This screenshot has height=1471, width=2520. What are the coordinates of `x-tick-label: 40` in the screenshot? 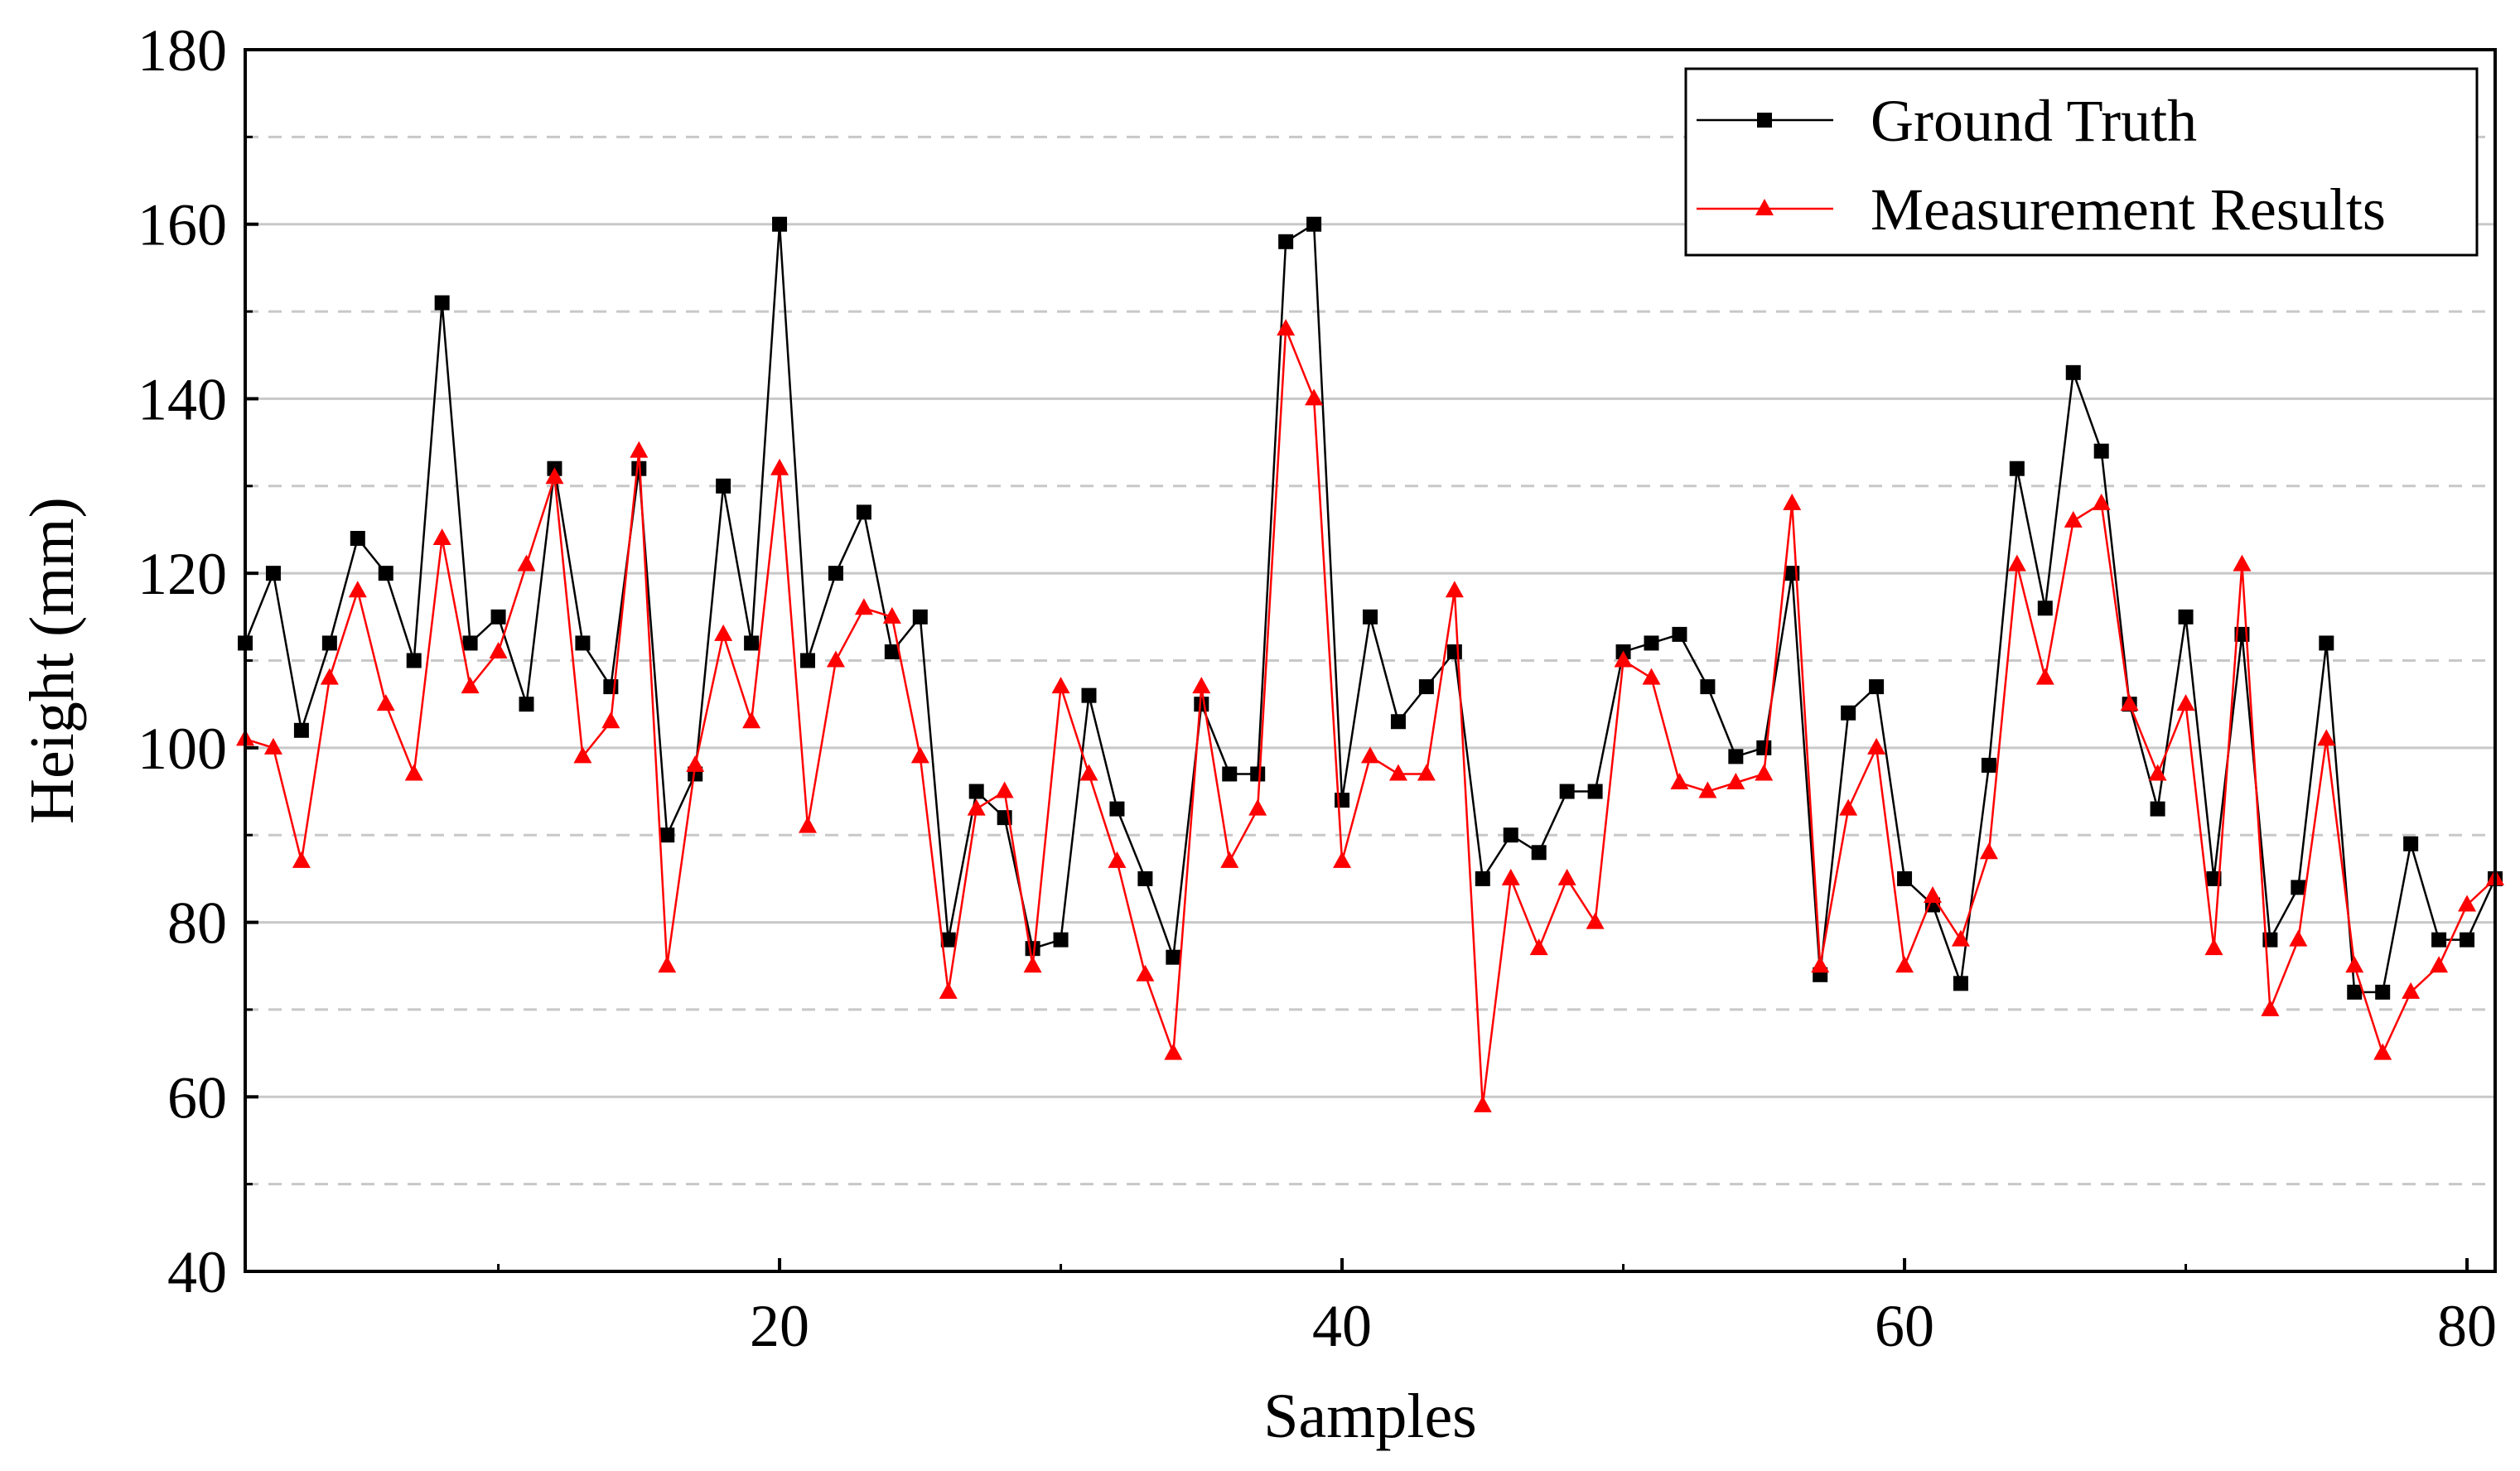 It's located at (1342, 1326).